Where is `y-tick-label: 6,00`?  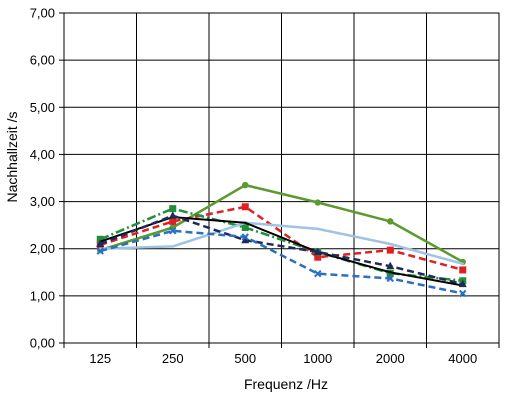
y-tick-label: 6,00 is located at coordinates (42, 60).